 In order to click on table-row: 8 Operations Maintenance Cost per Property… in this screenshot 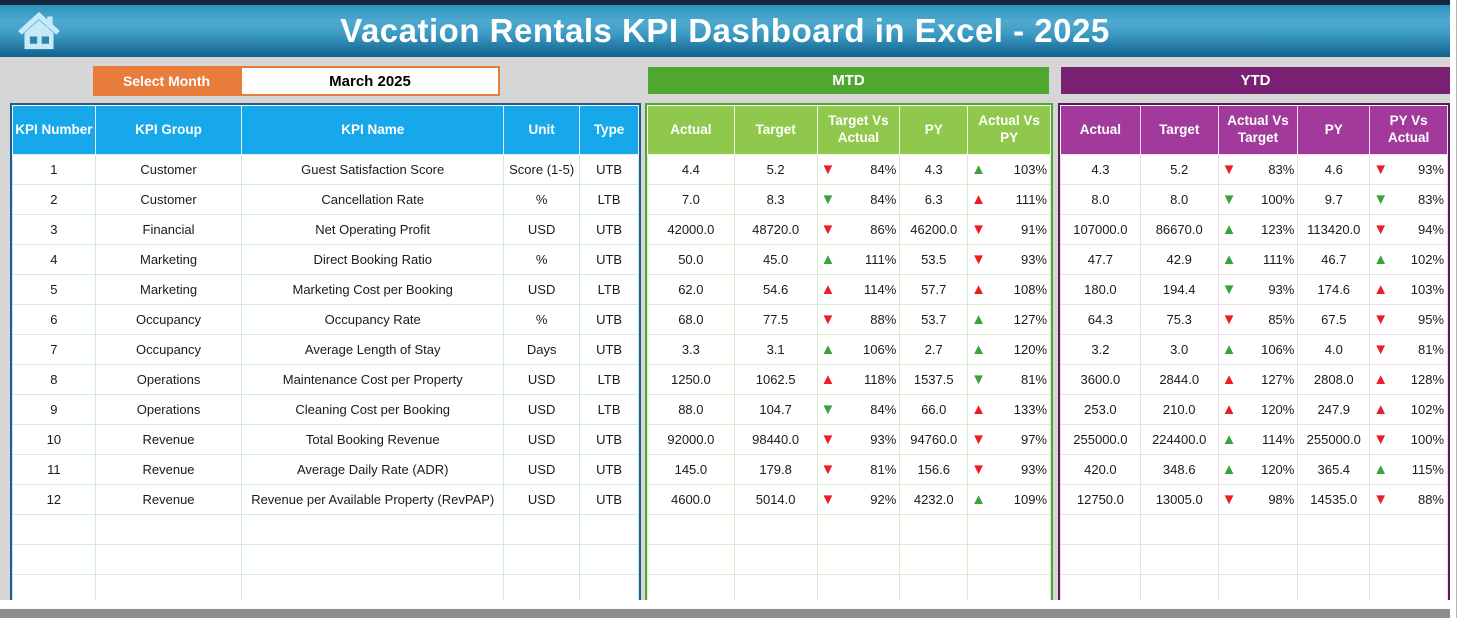, I will do `click(325, 379)`.